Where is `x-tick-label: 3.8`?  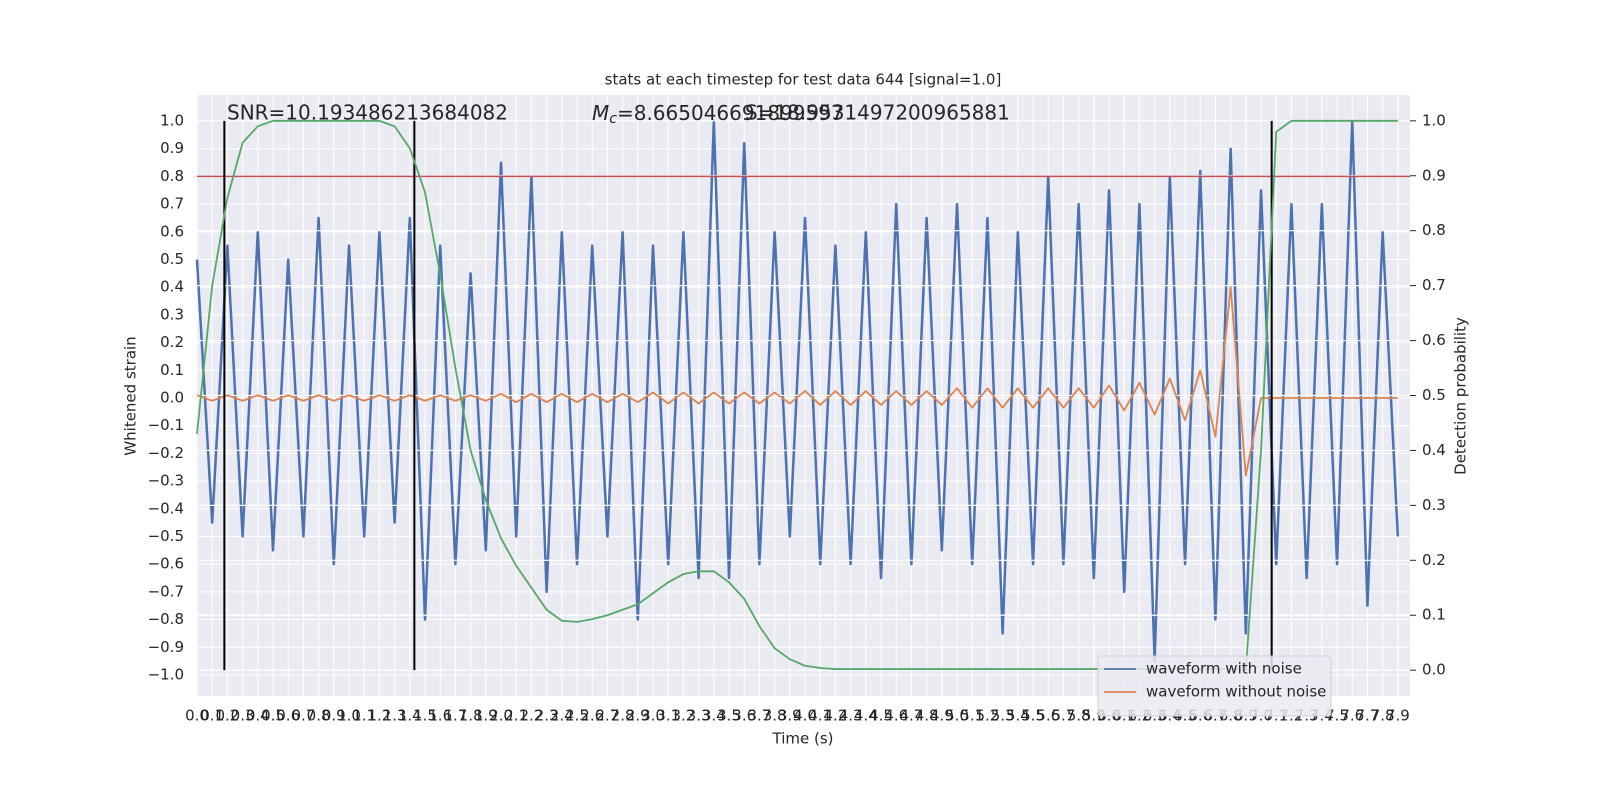
x-tick-label: 3.8 is located at coordinates (775, 716).